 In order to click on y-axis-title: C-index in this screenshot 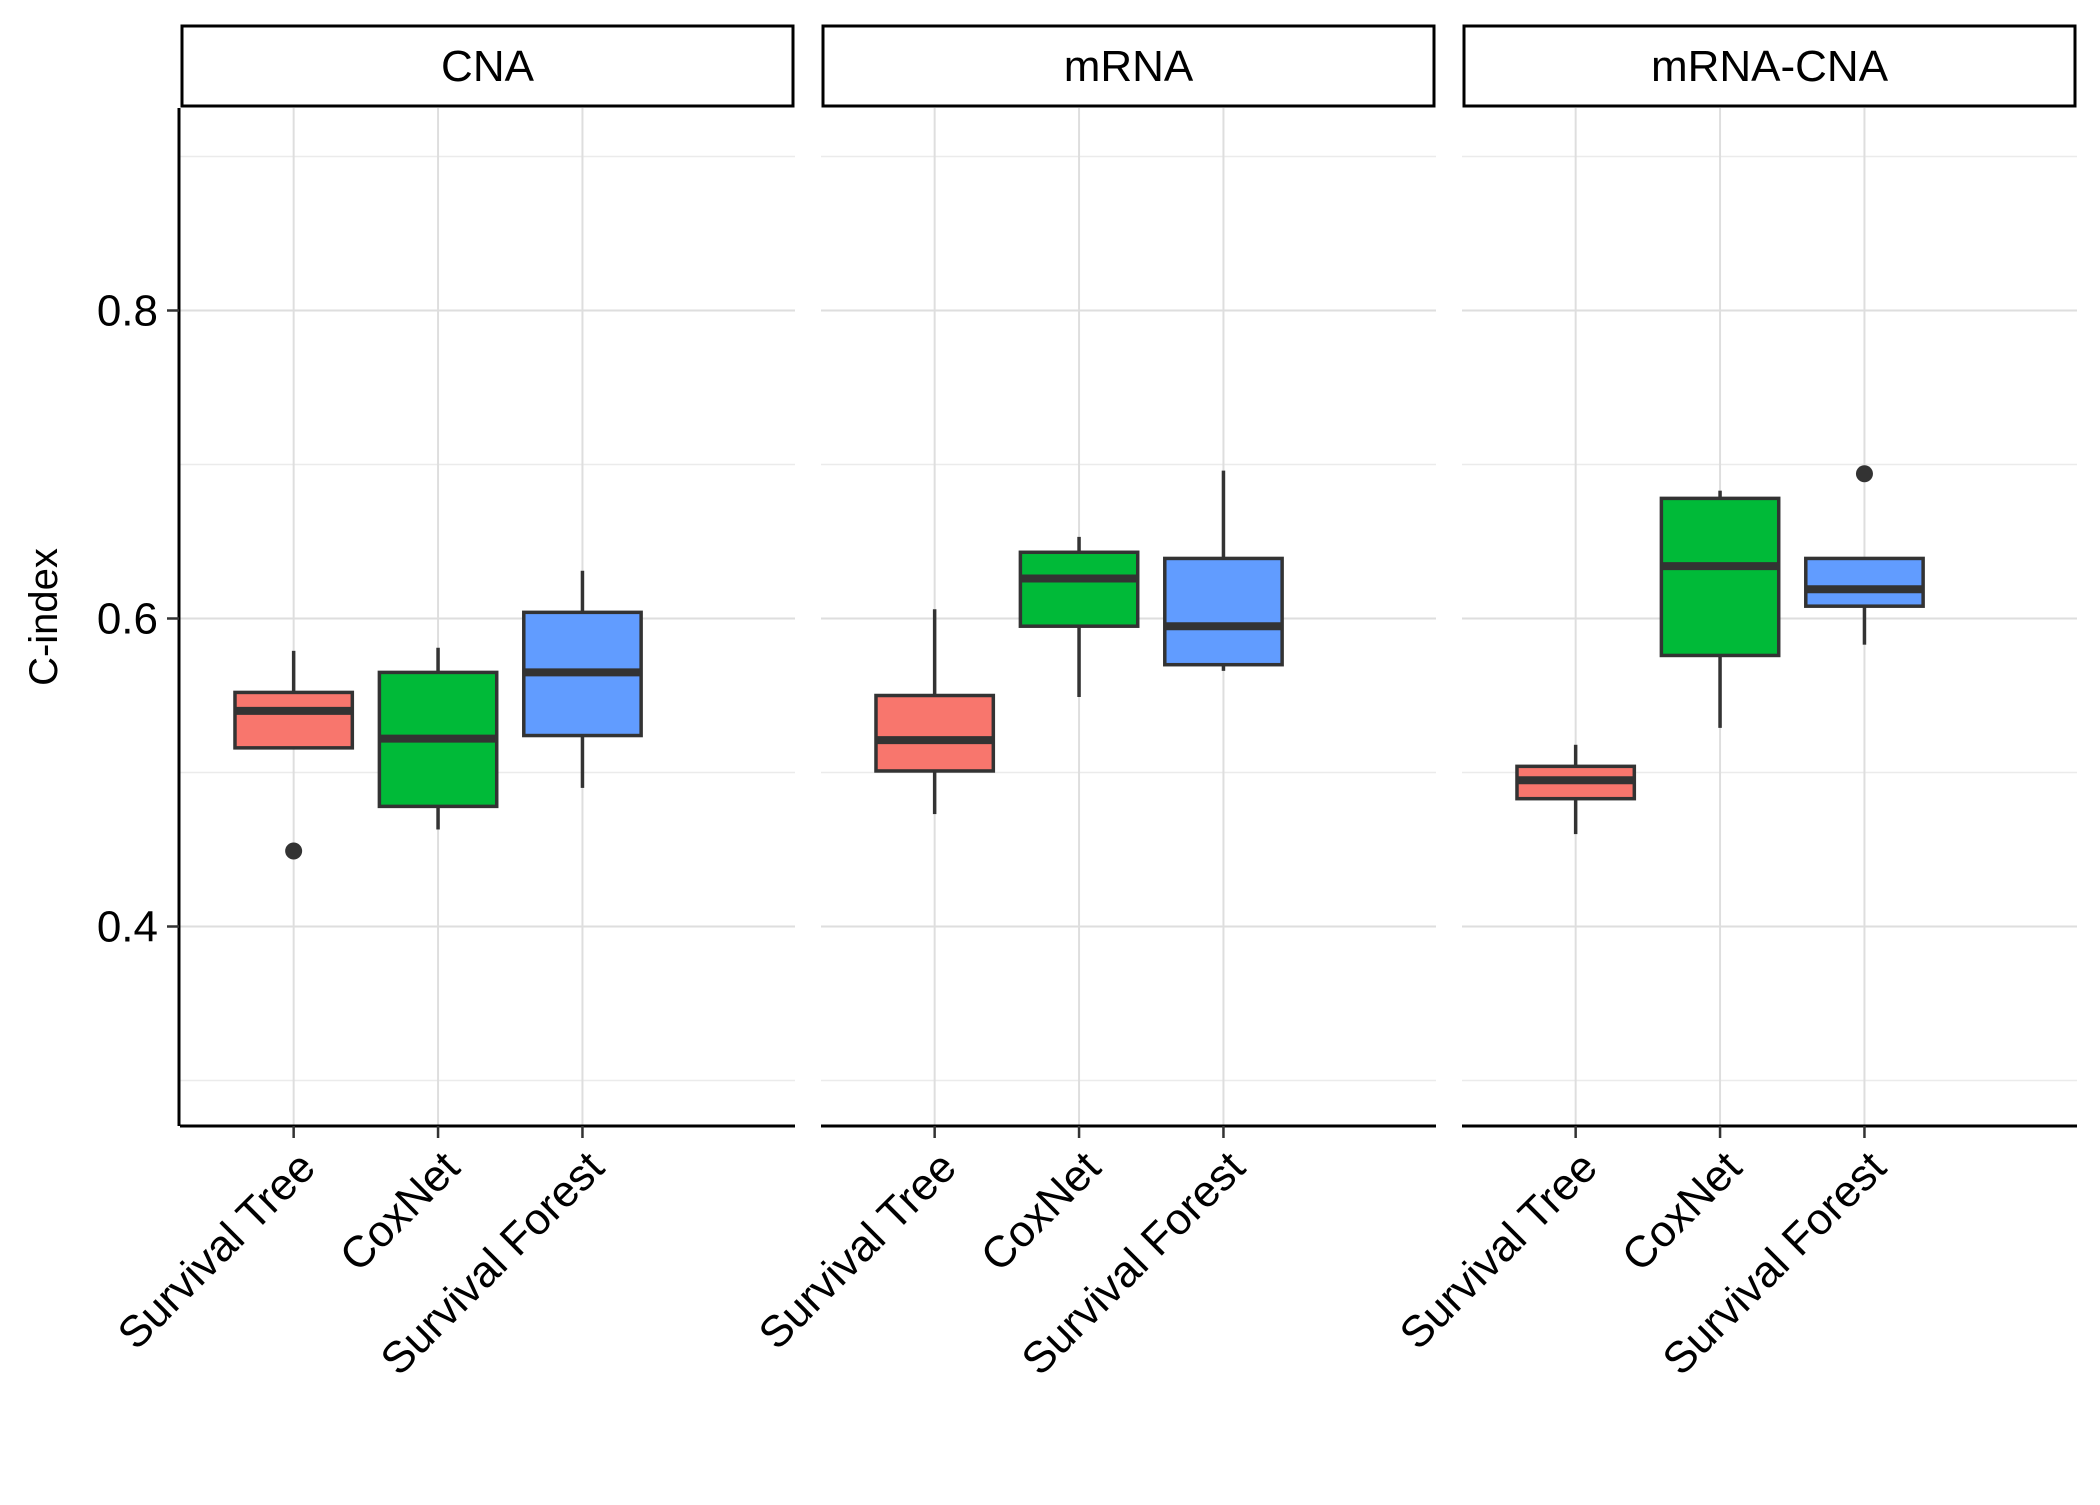, I will do `click(44, 617)`.